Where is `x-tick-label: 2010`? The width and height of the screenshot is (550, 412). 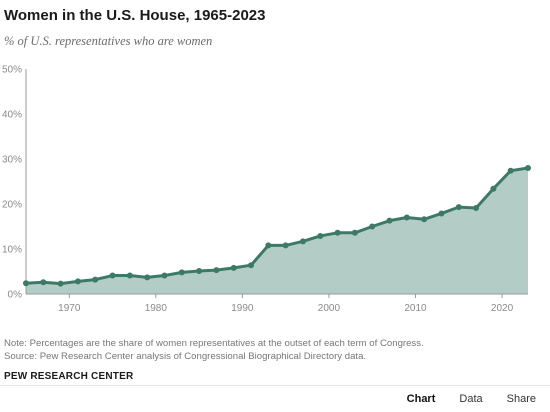 x-tick-label: 2010 is located at coordinates (415, 308).